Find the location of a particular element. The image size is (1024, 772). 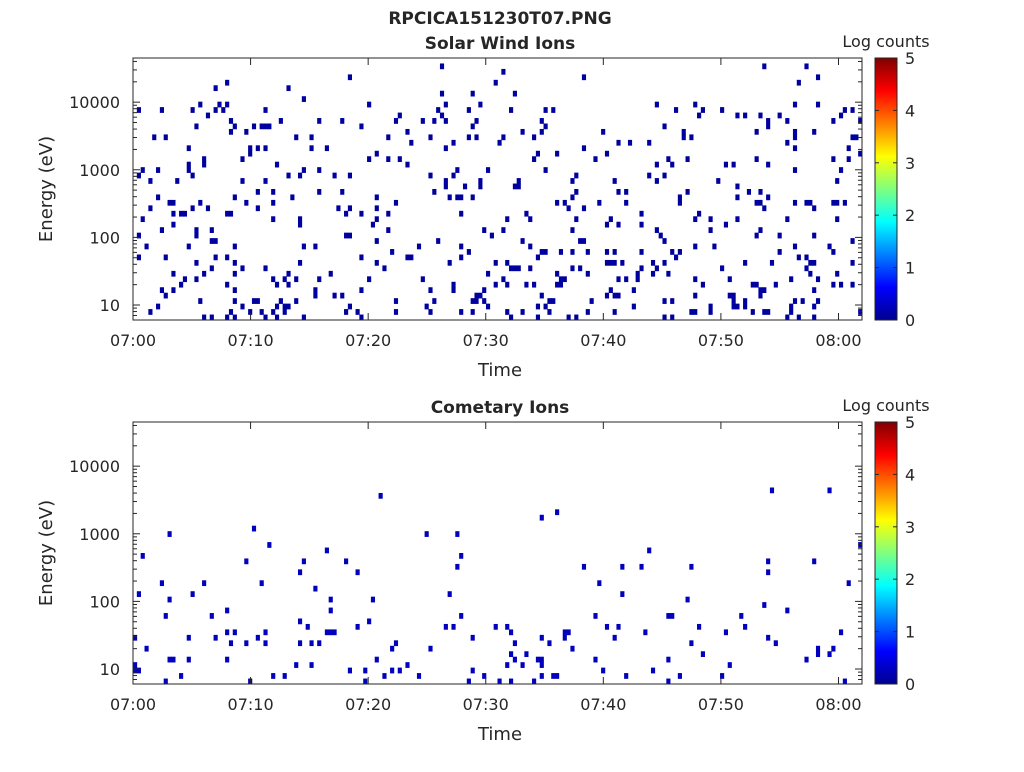

colorbar-tick-label: 3 is located at coordinates (910, 527).